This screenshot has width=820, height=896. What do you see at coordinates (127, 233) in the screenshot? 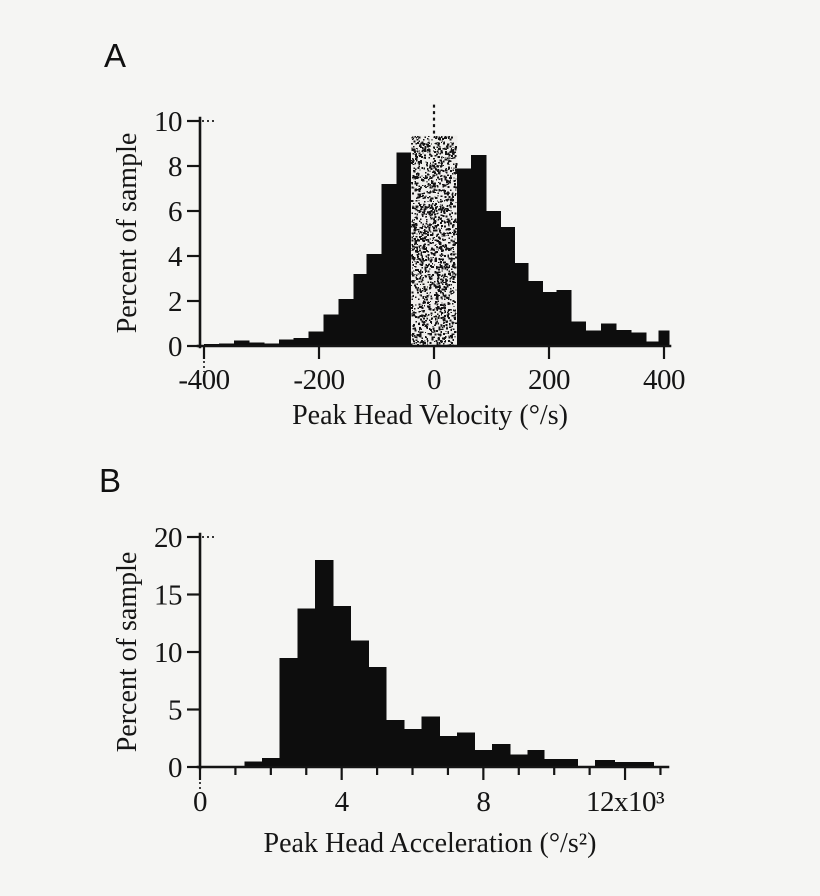
I see `panel-a-y-axis-title: Percent of sample` at bounding box center [127, 233].